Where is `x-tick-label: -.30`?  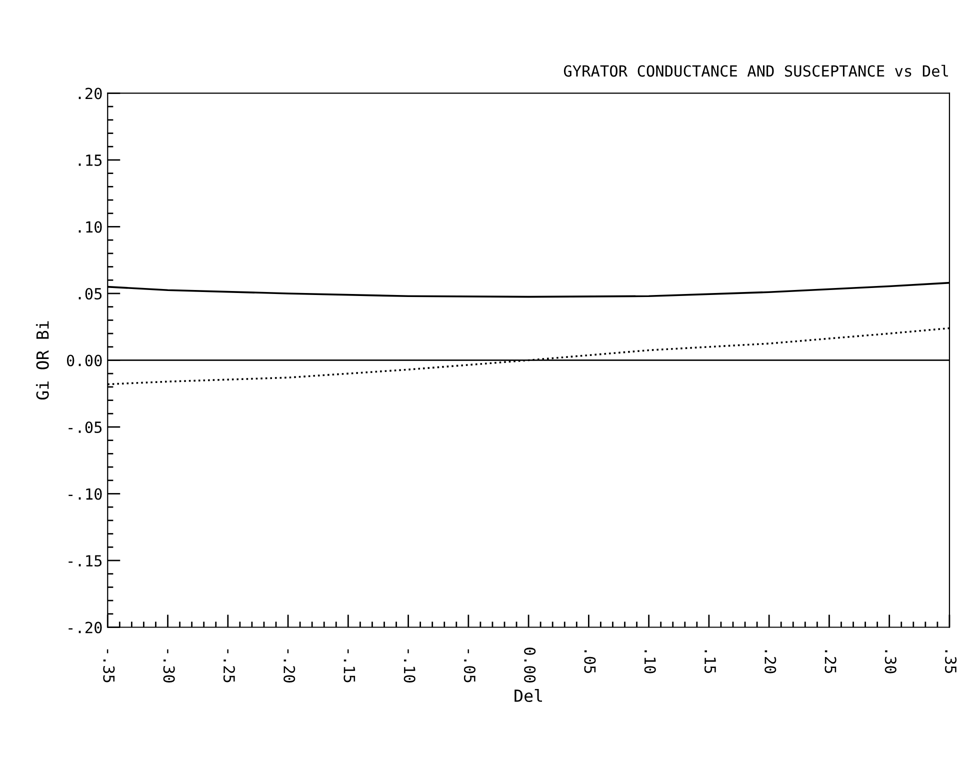
x-tick-label: -.30 is located at coordinates (169, 665).